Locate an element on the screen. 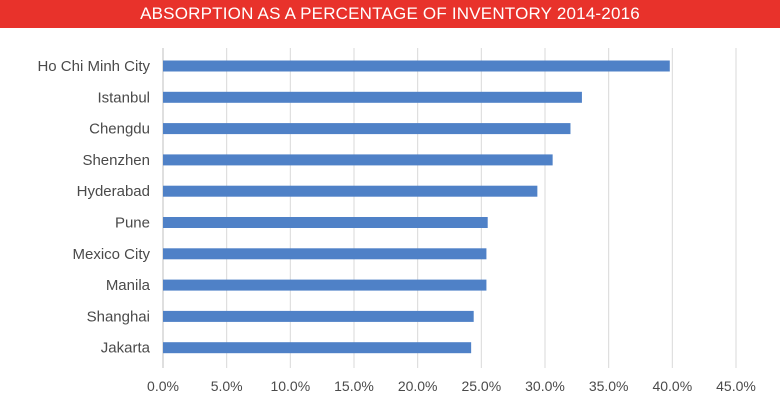 Image resolution: width=780 pixels, height=420 pixels. x-tick-label: 0.0% is located at coordinates (163, 386).